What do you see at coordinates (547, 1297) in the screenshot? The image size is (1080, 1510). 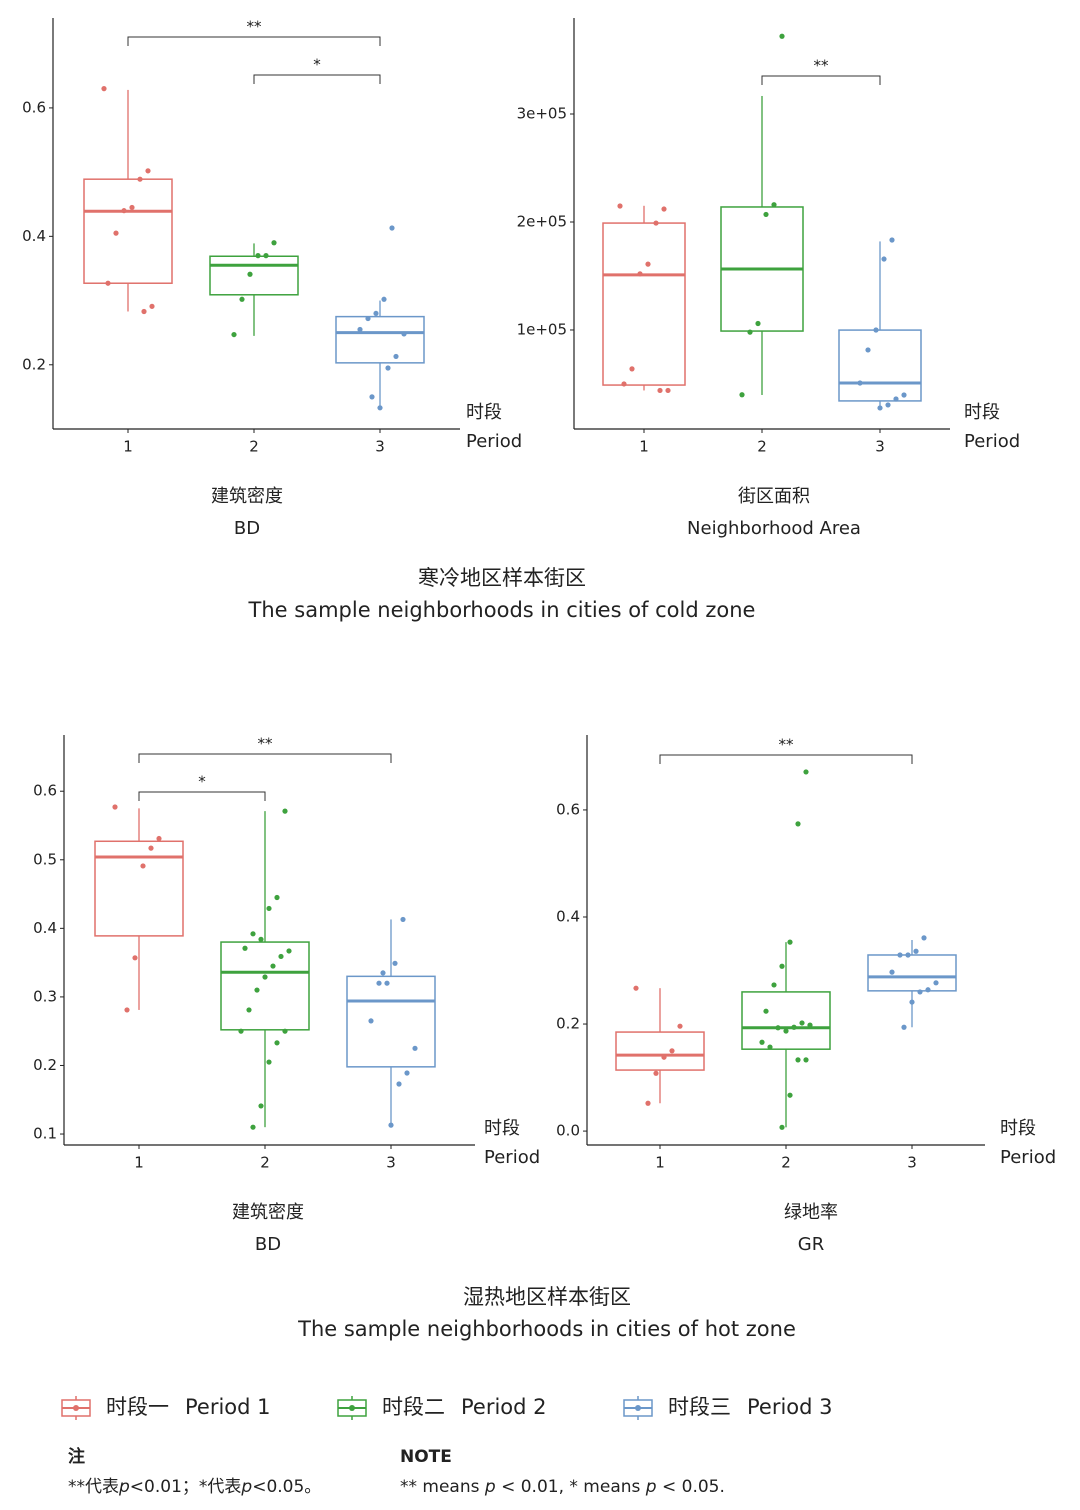 I see `section-title: 湿热地区样本街区` at bounding box center [547, 1297].